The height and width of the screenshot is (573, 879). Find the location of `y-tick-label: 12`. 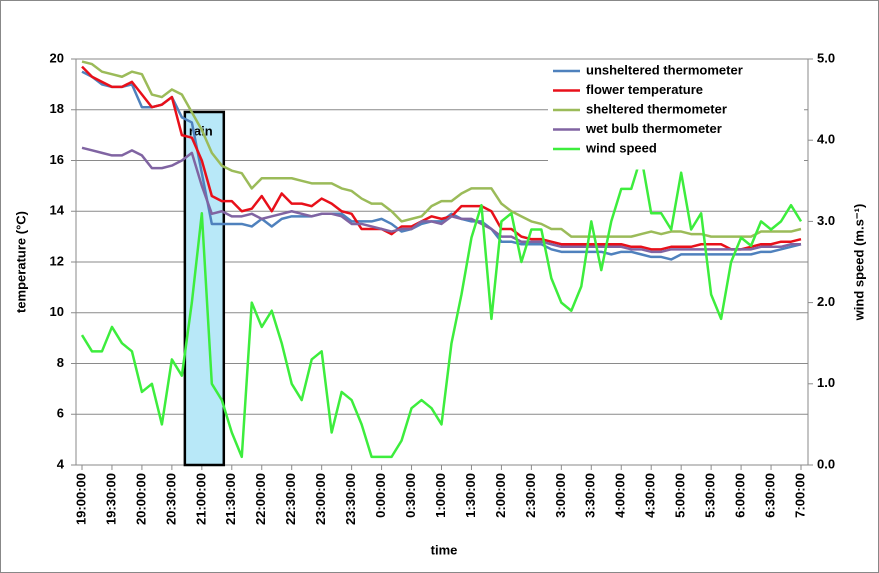

y-tick-label: 12 is located at coordinates (57, 260).